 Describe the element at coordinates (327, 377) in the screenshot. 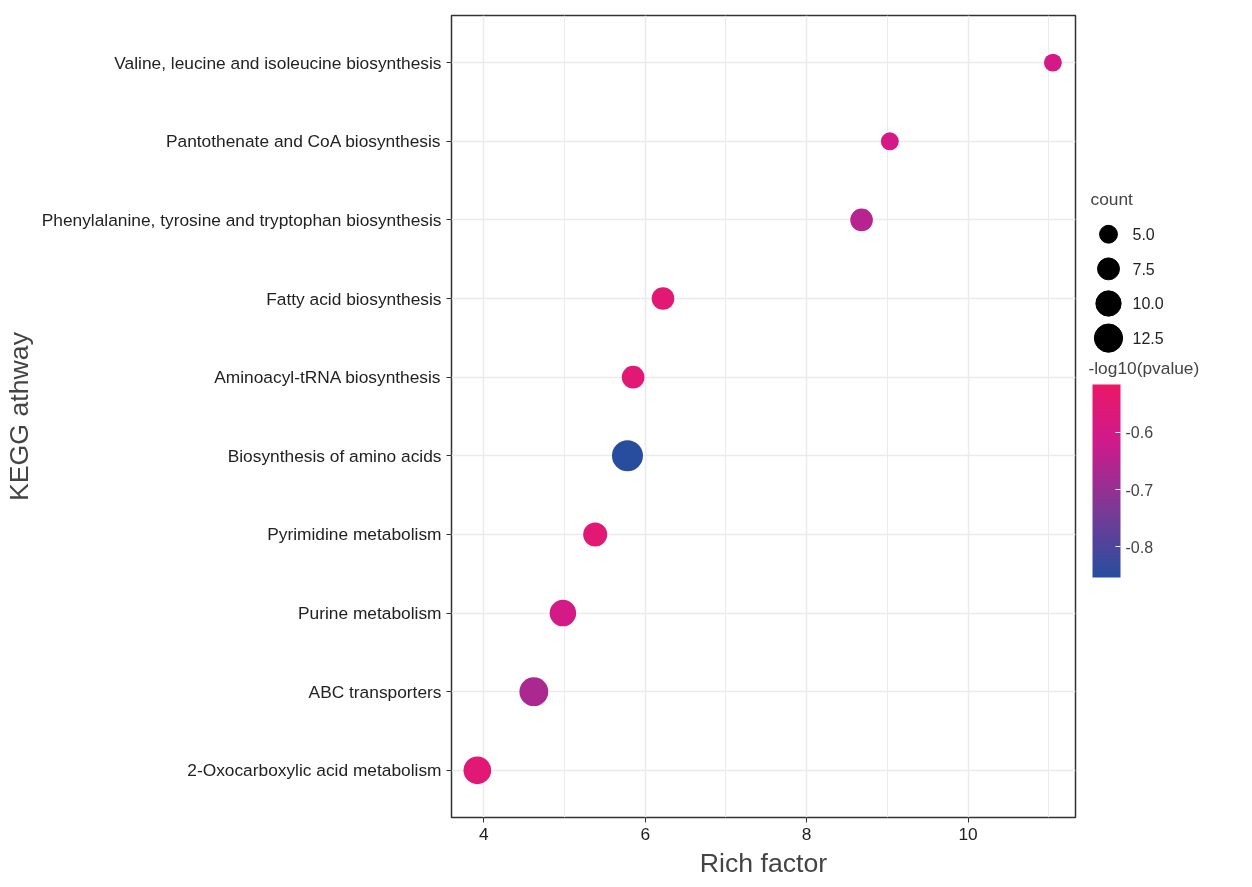

I see `y-tick-label: Aminoacyl-tRNA biosynthesis` at that location.